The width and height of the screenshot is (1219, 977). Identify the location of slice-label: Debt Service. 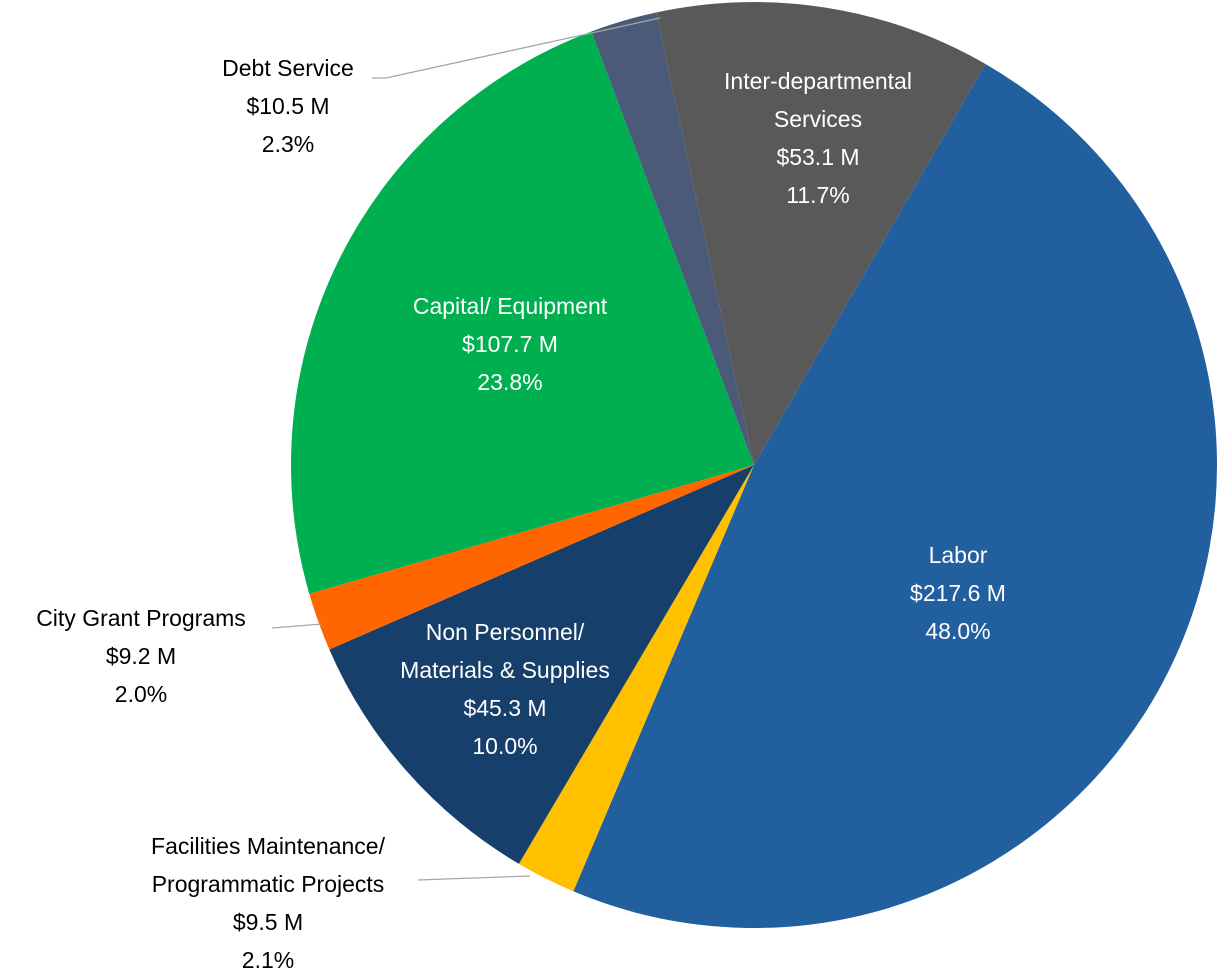
(288, 68).